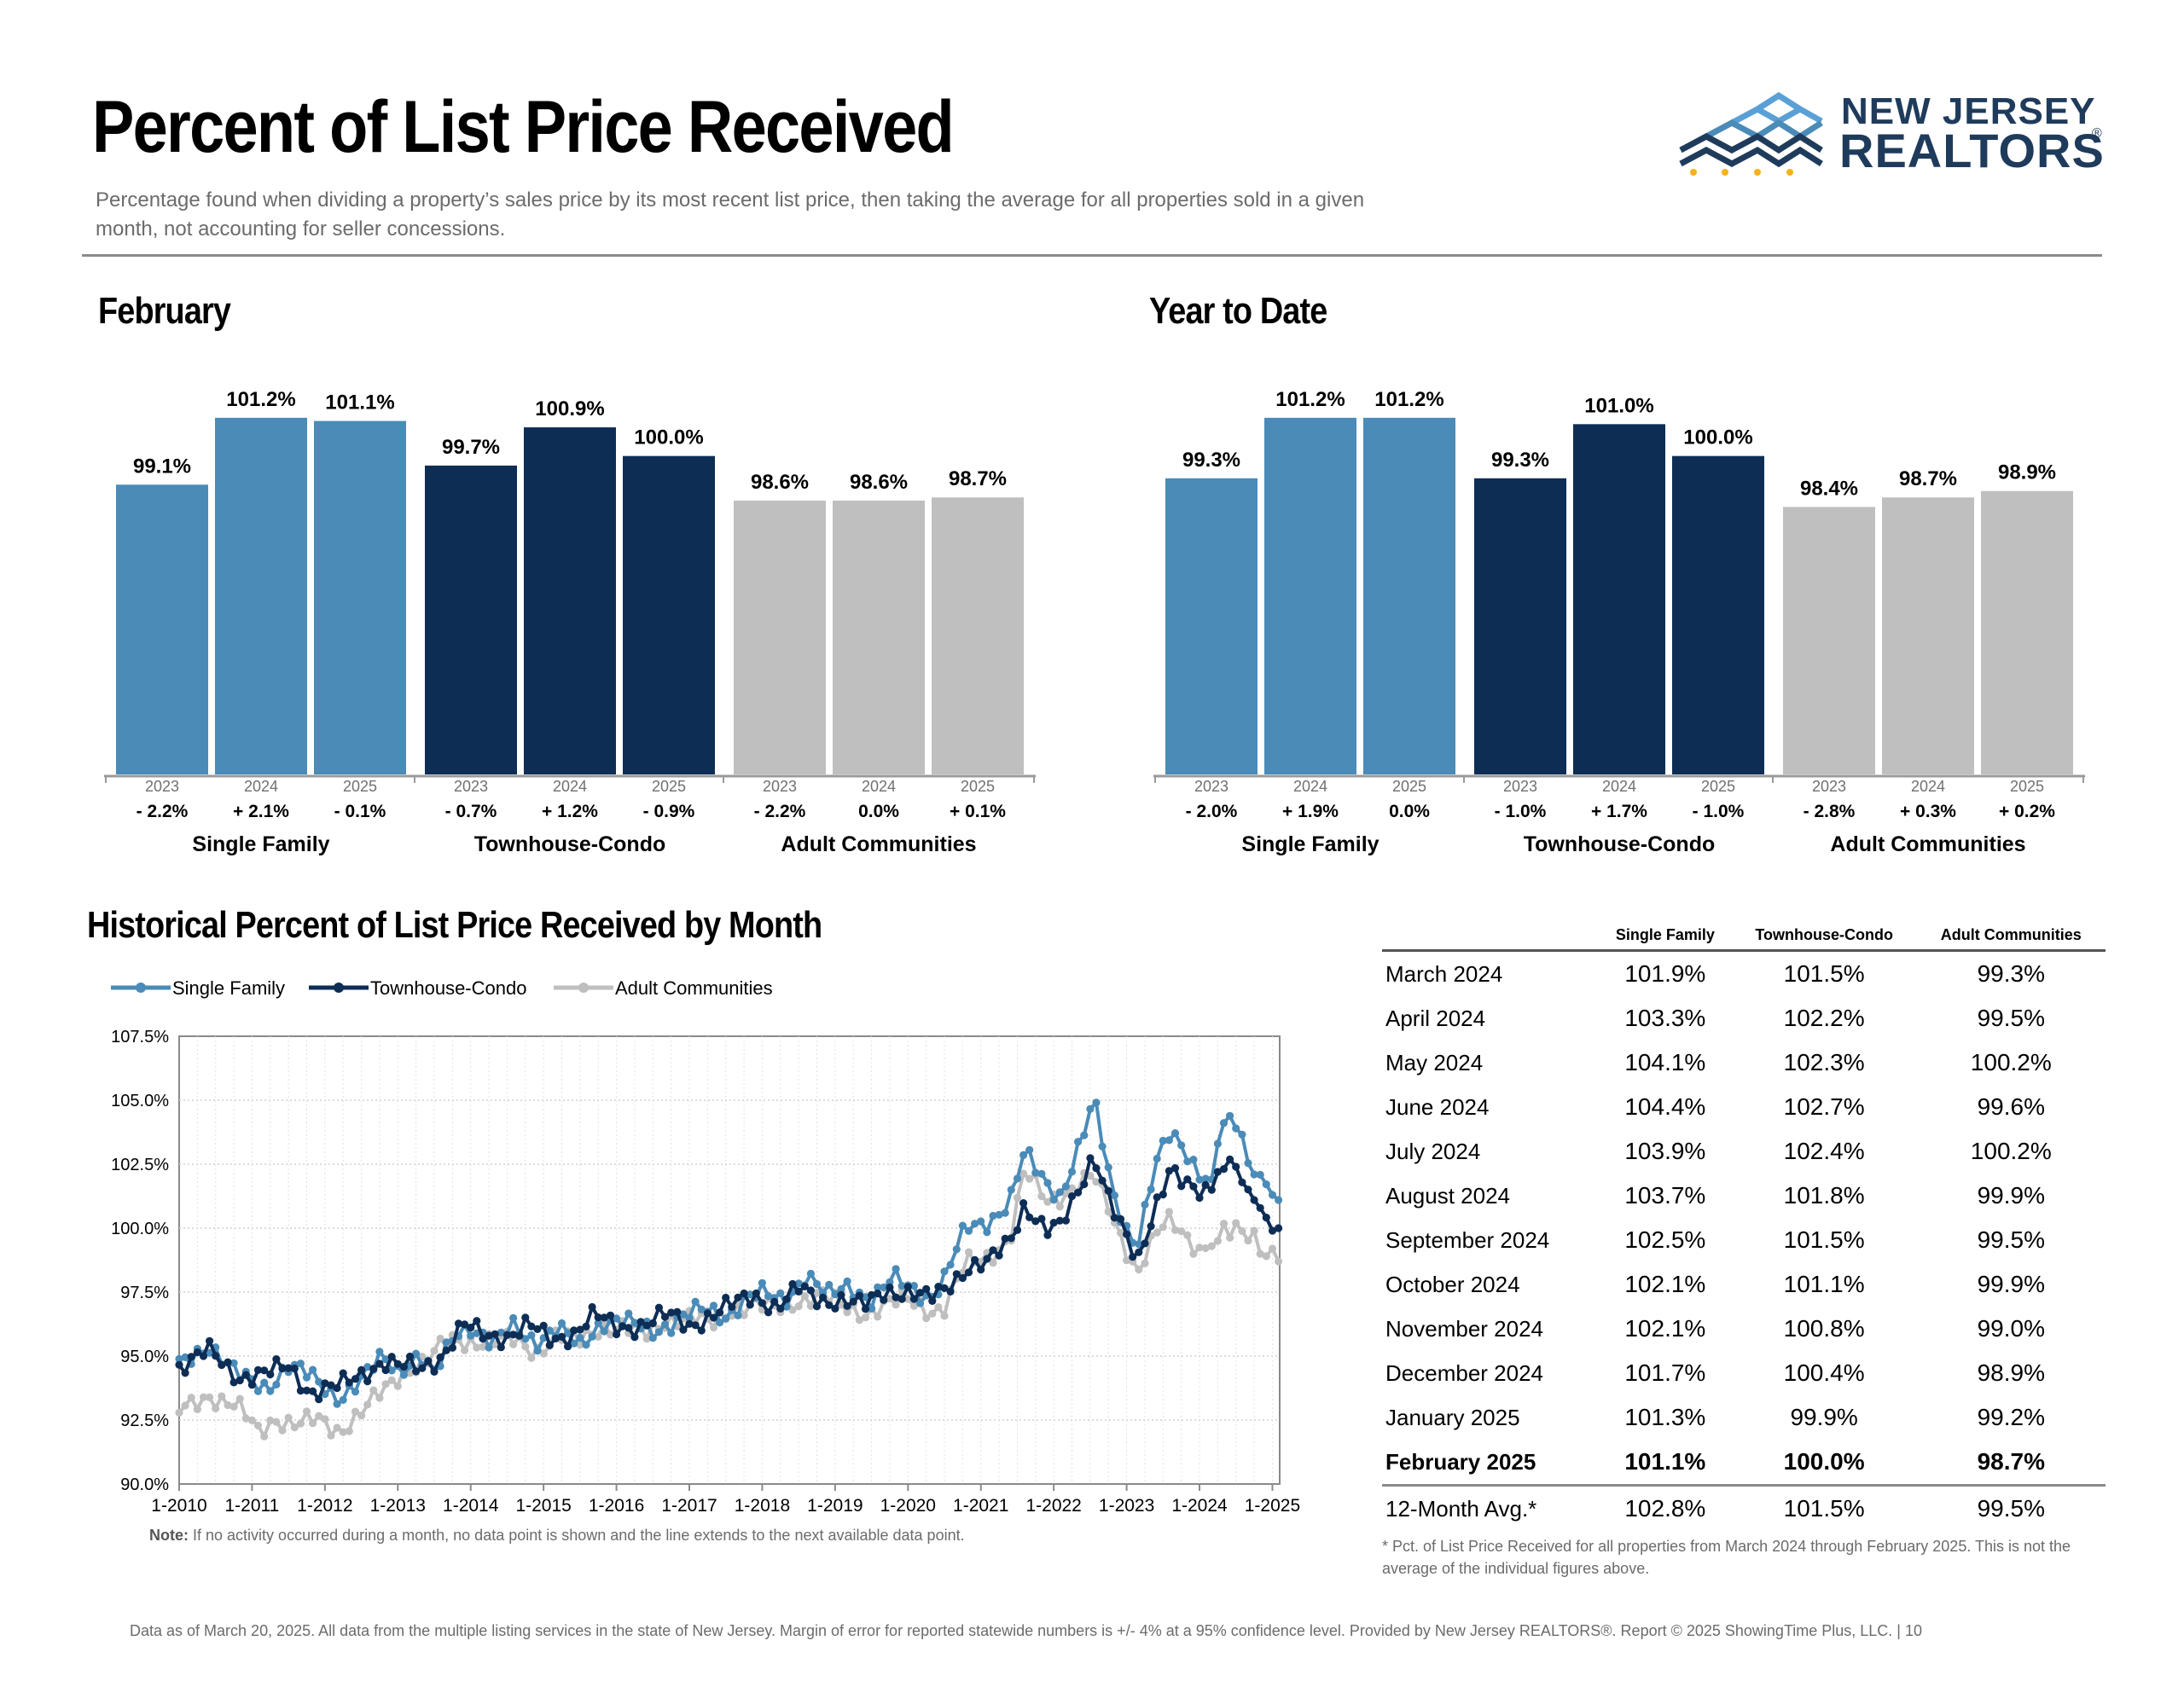  What do you see at coordinates (1744, 1196) in the screenshot?
I see `table-row: August 2024 103.7% 101.8% 99.9%` at bounding box center [1744, 1196].